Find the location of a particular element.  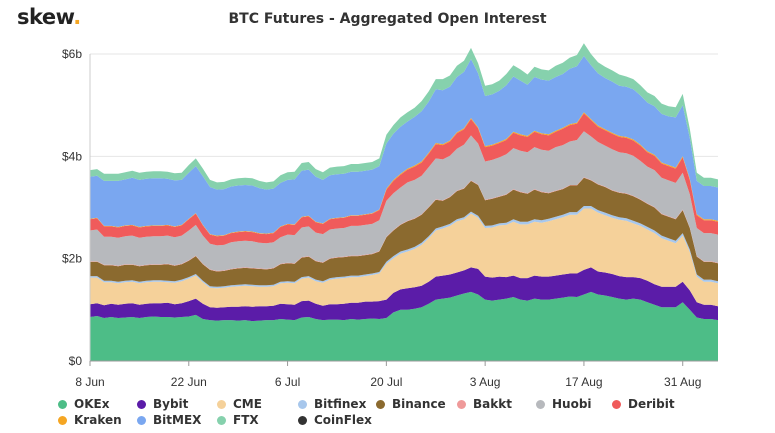

legend-label: Kraken is located at coordinates (98, 420).